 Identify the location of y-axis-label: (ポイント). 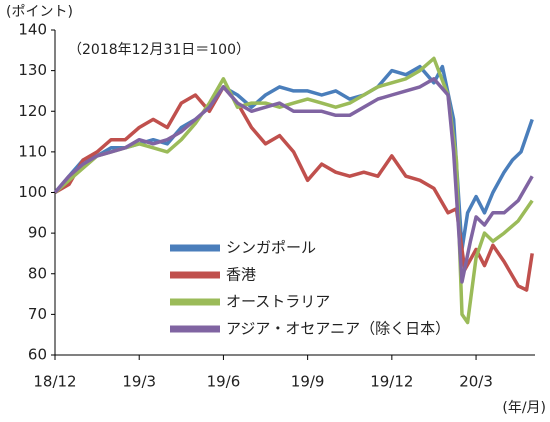
(39, 12).